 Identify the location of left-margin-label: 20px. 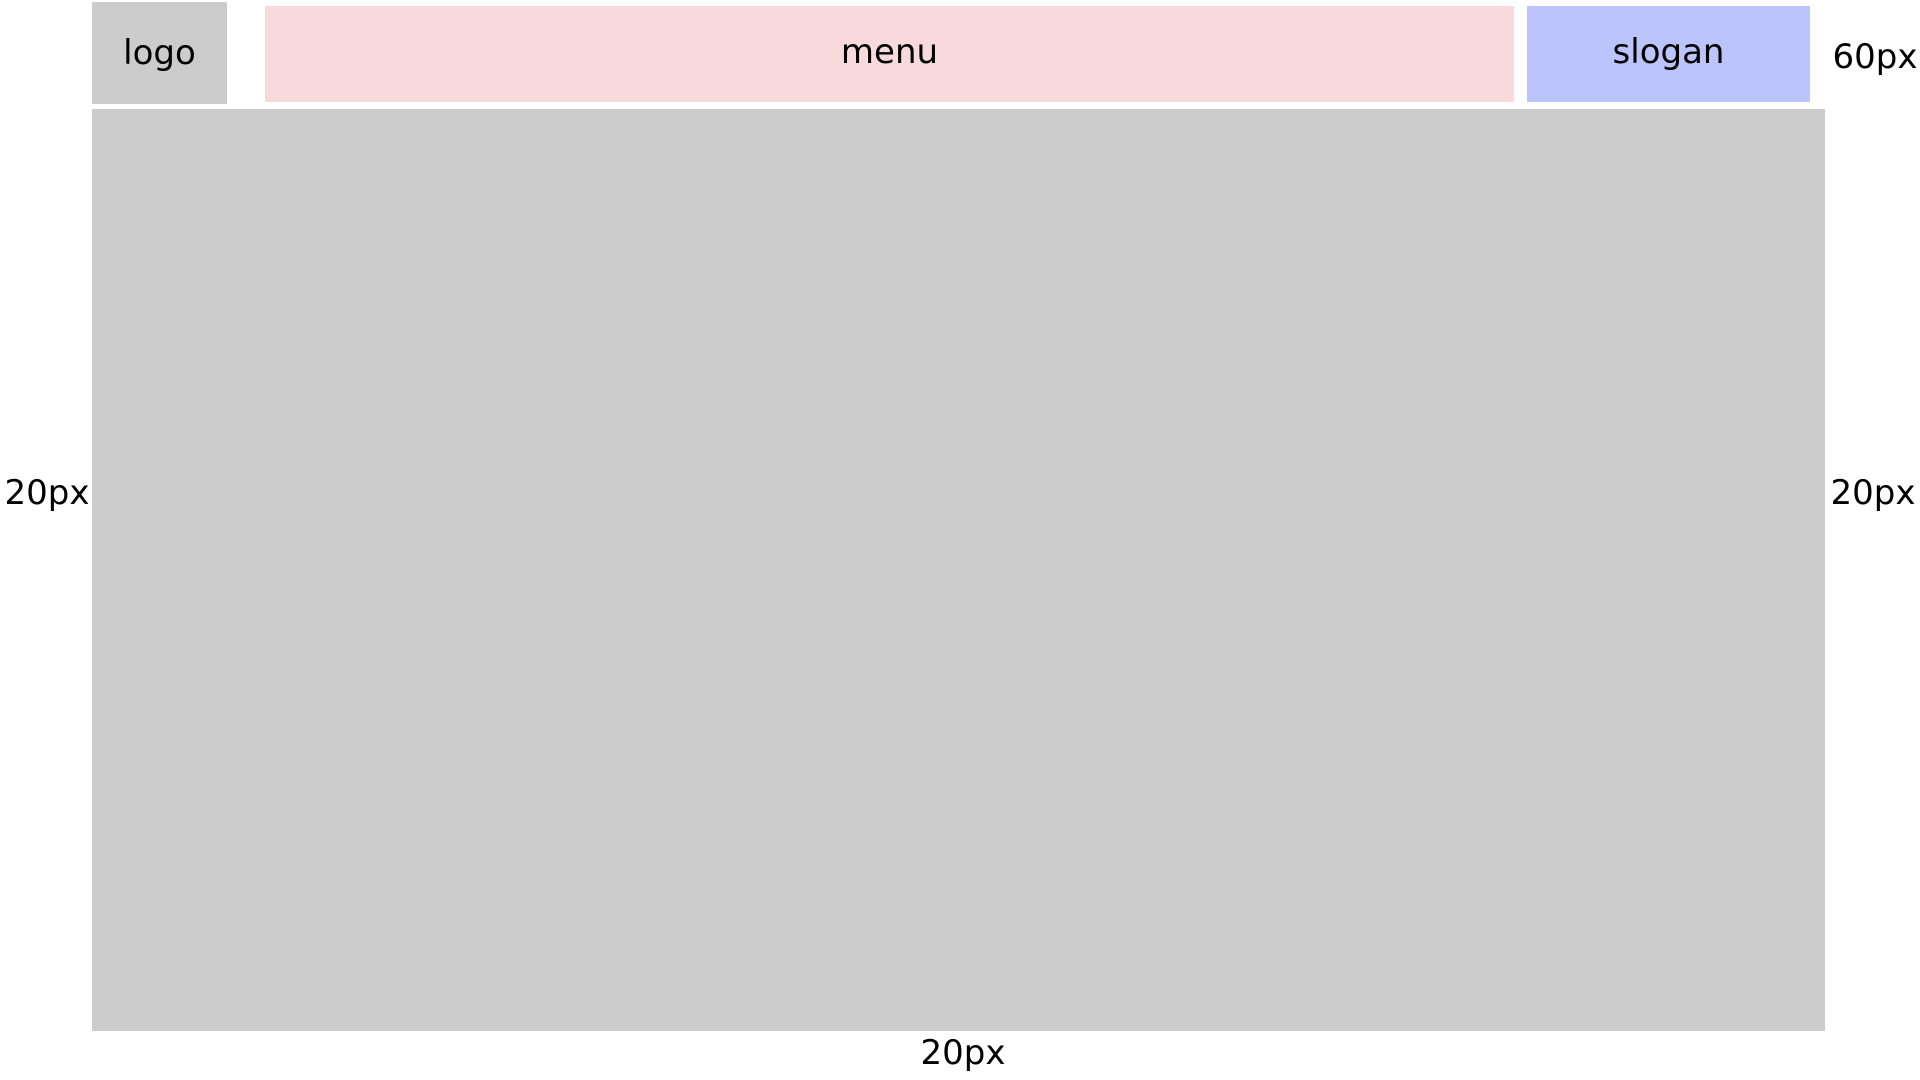
(47, 493).